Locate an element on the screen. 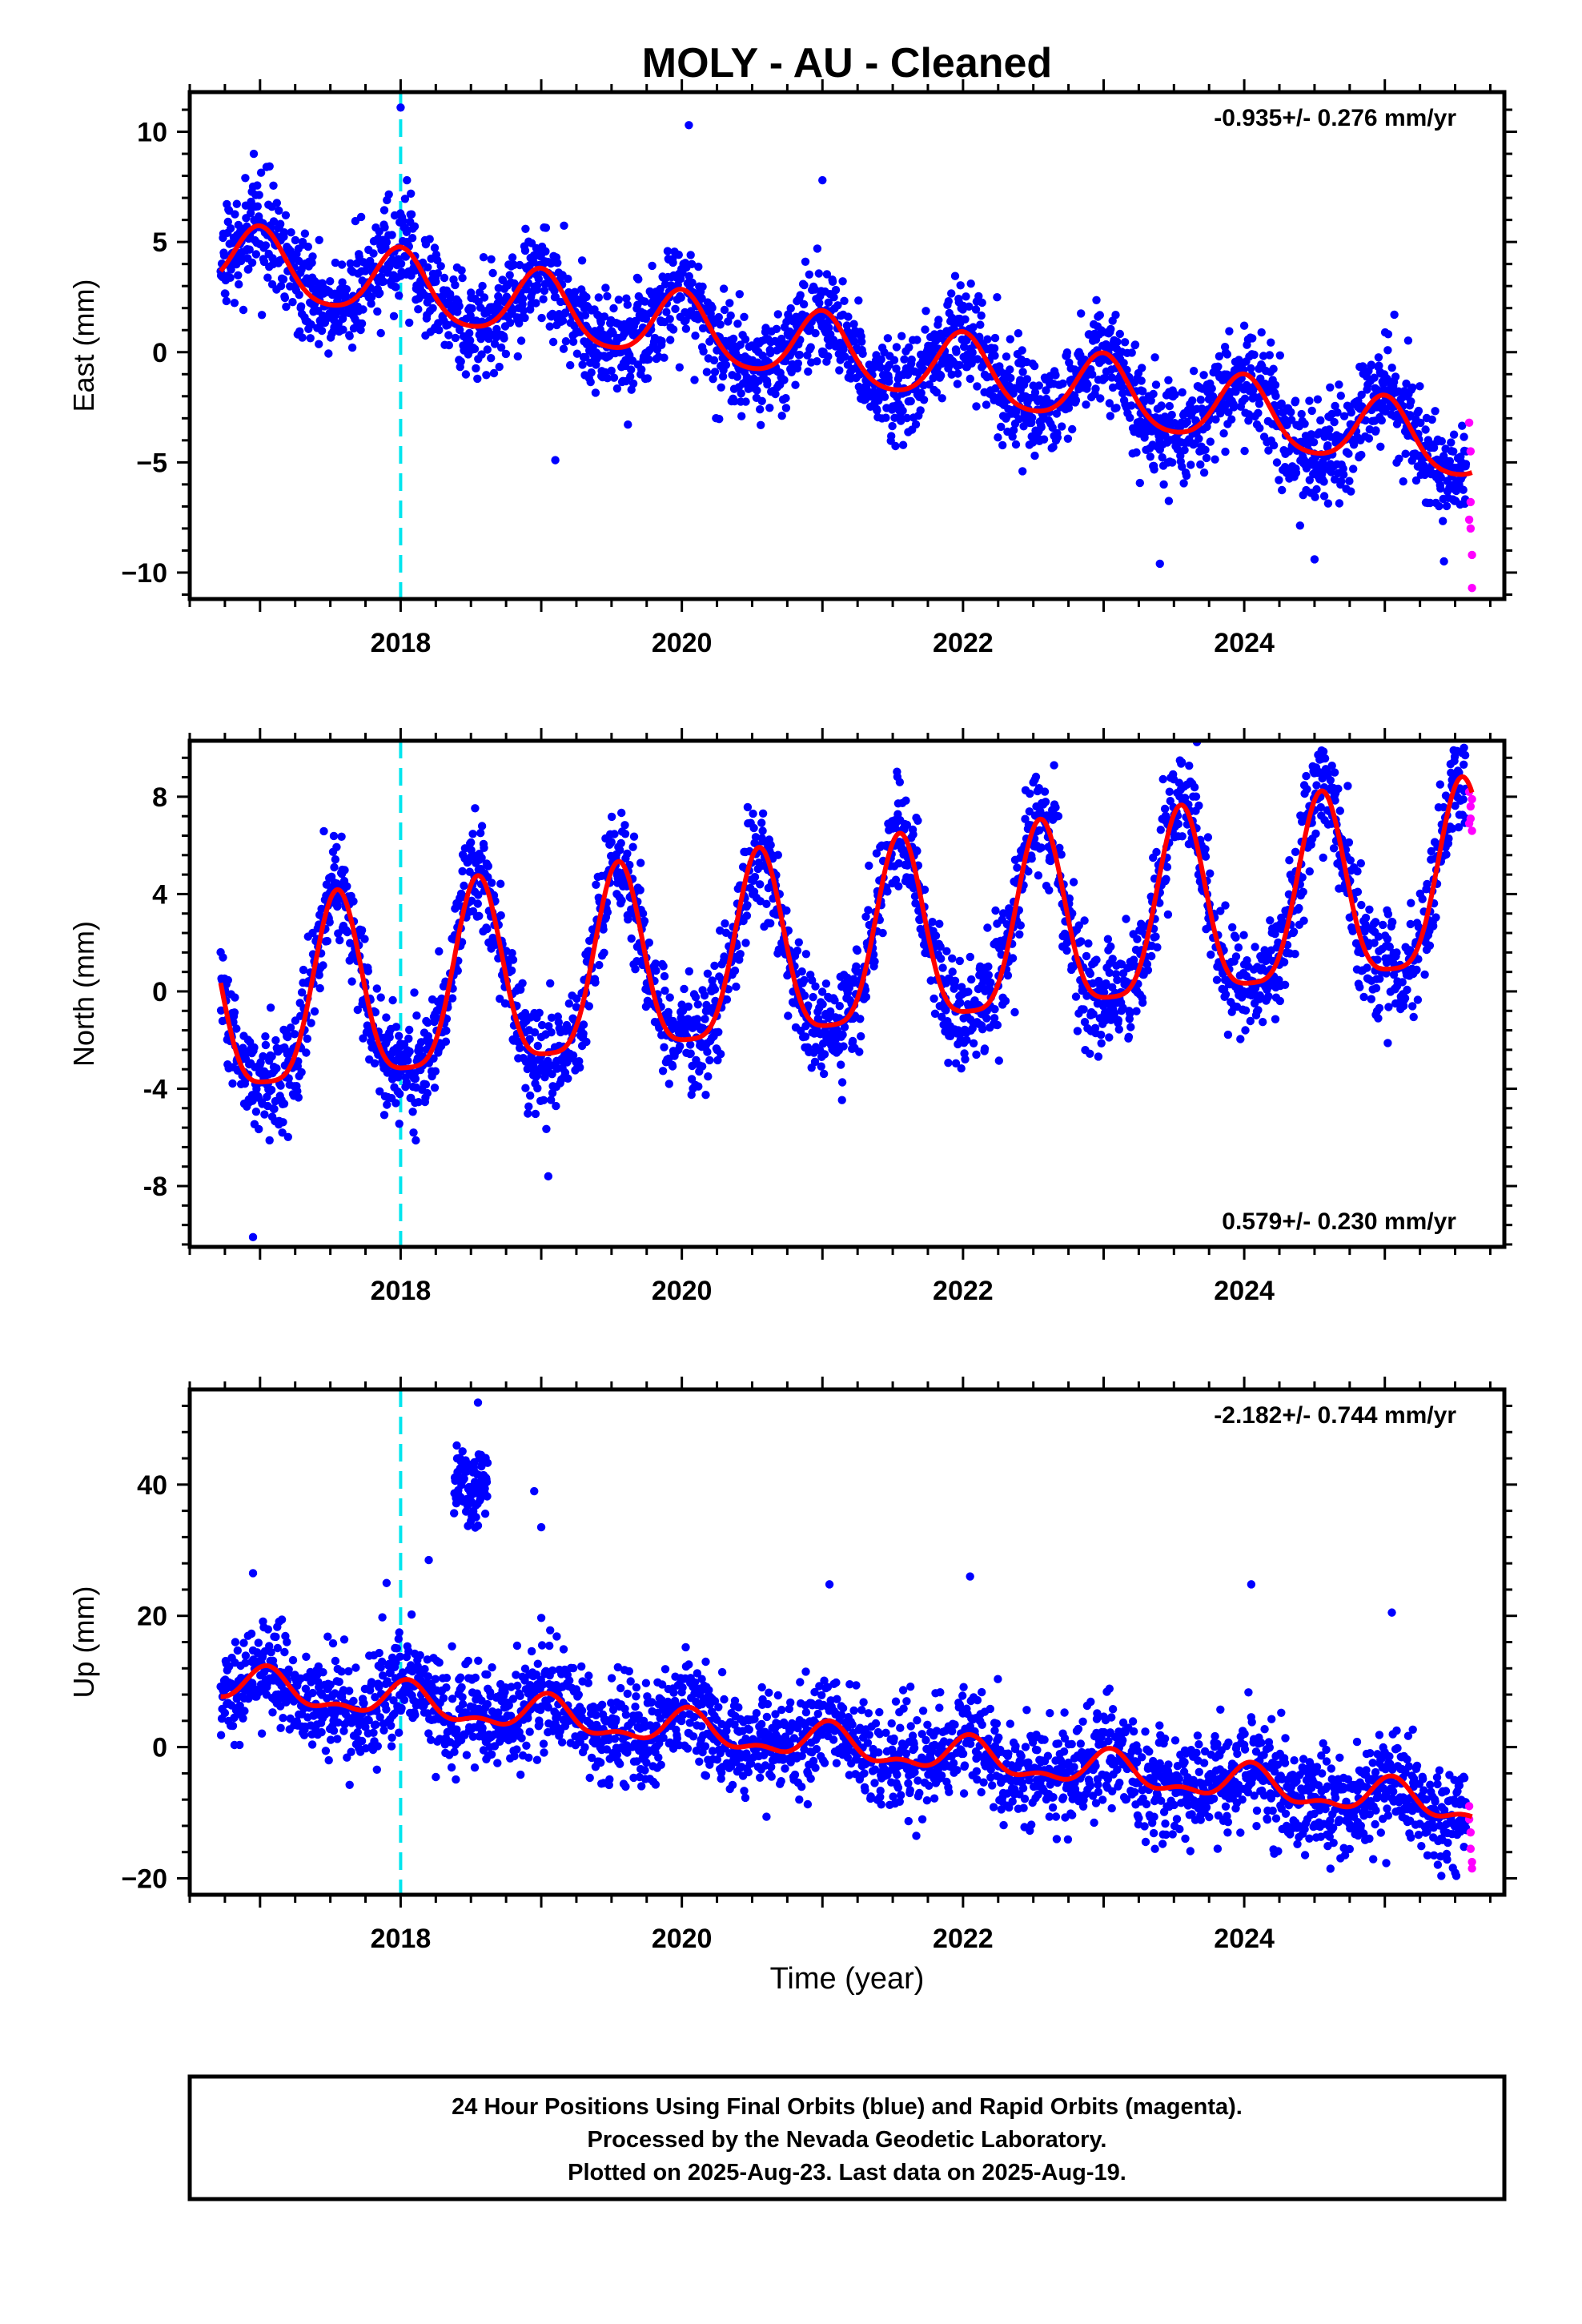 The image size is (1582, 2324). rapid-point is located at coordinates (1471, 451).